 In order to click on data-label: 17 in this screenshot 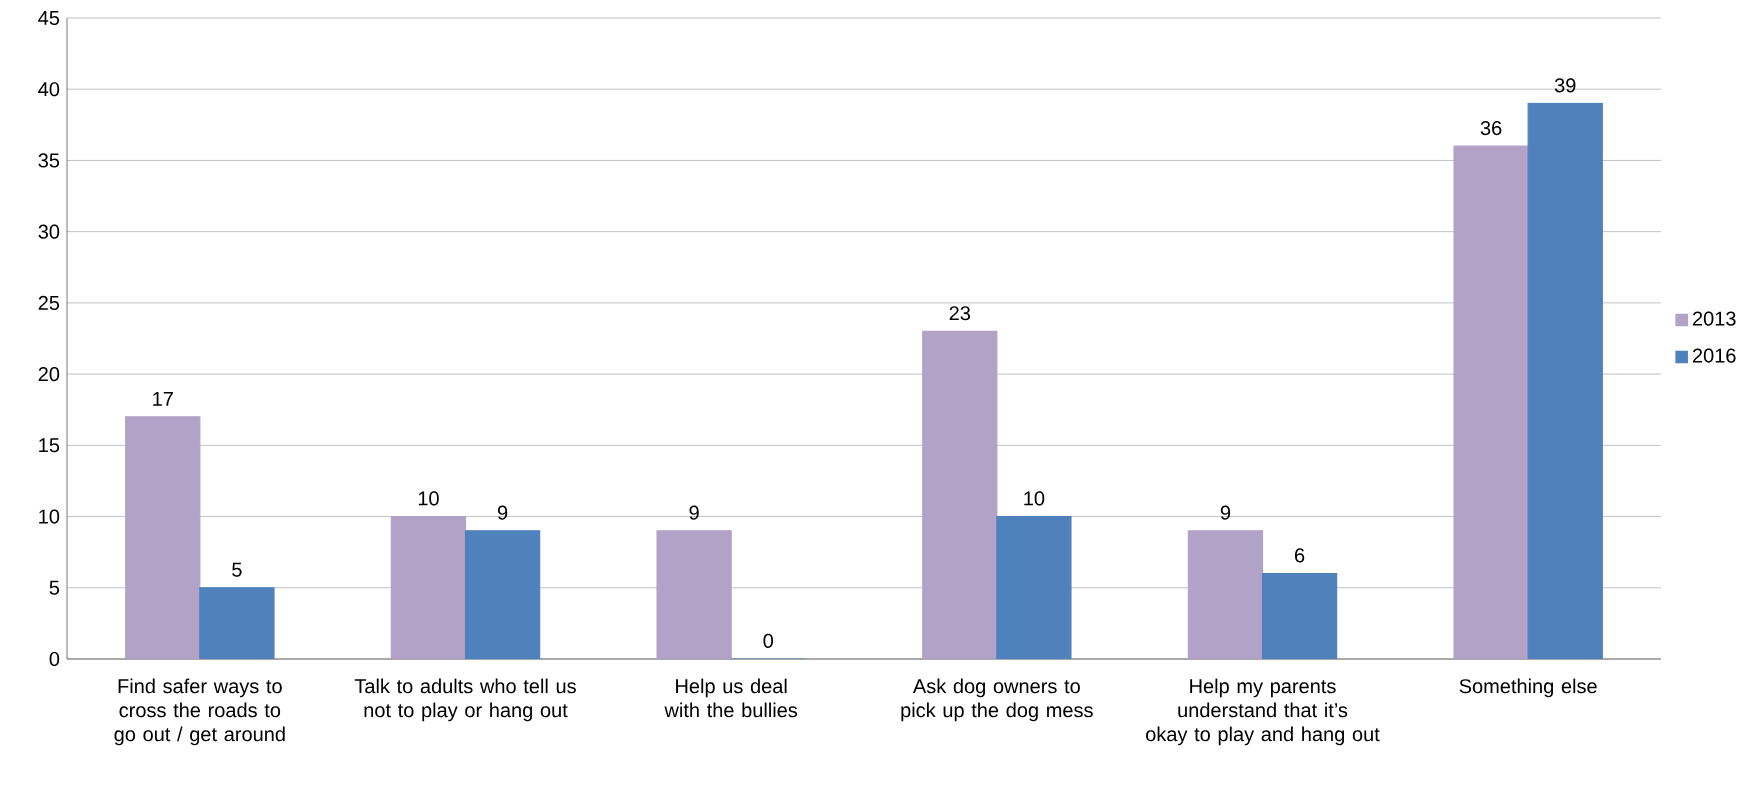, I will do `click(163, 399)`.